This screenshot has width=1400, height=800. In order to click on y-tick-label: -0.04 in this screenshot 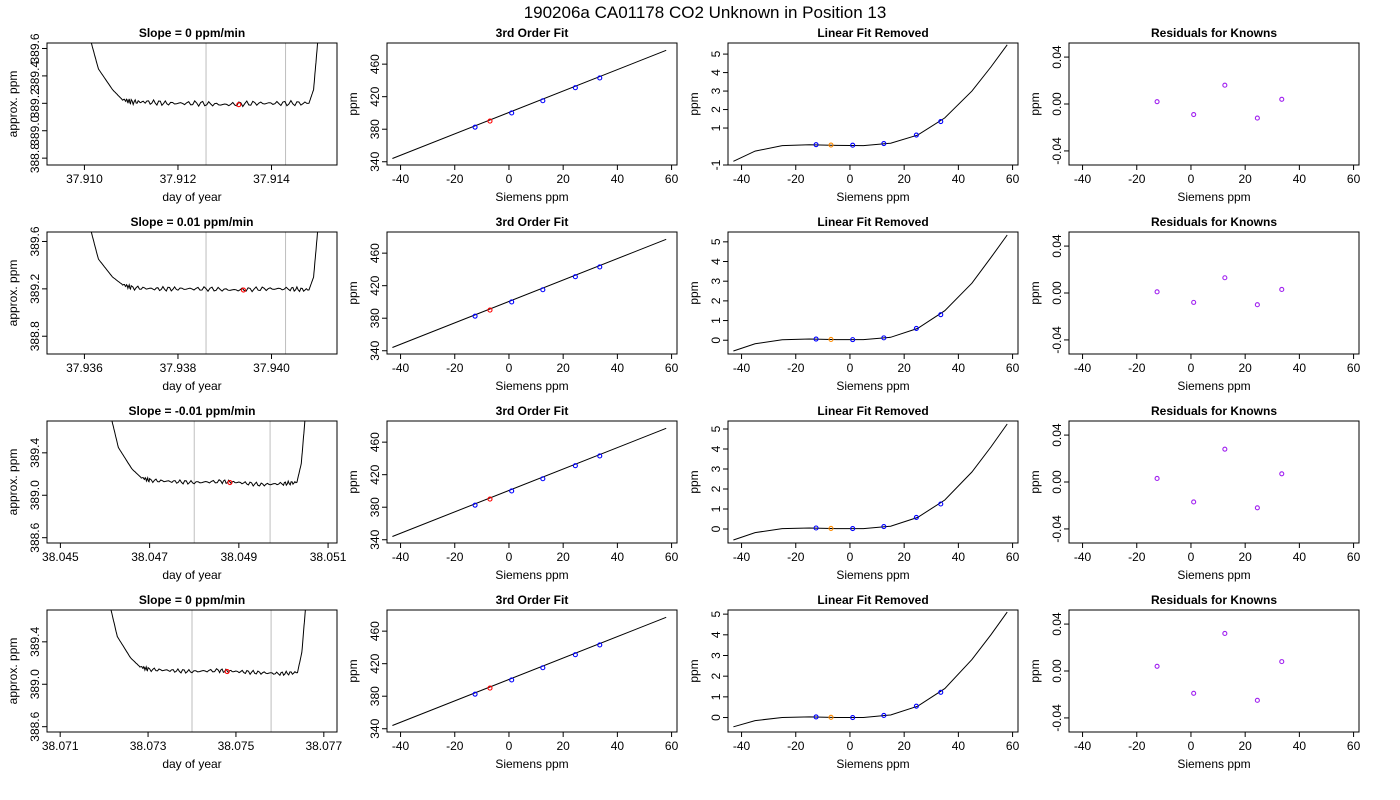, I will do `click(1057, 340)`.